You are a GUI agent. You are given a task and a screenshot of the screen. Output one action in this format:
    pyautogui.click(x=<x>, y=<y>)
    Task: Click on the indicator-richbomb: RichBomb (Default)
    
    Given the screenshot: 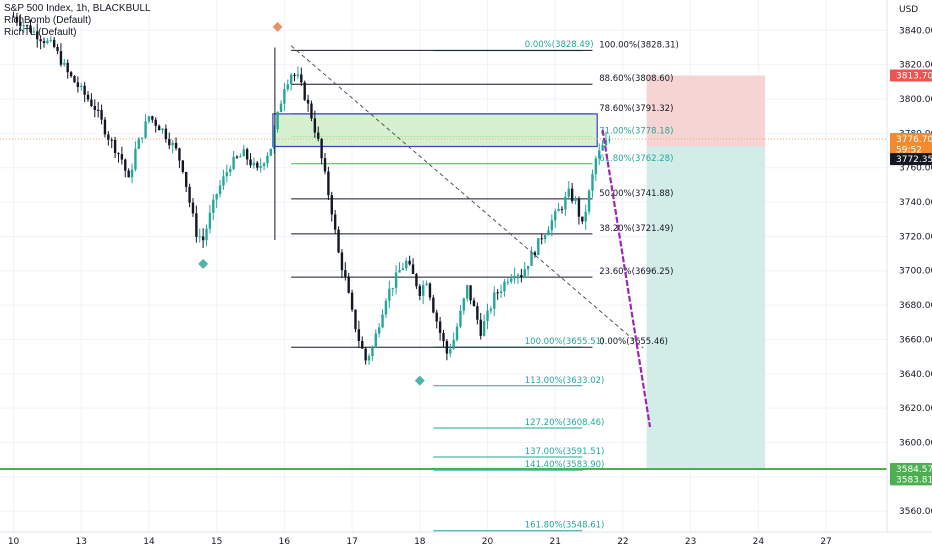 What is the action you would take?
    pyautogui.click(x=48, y=20)
    